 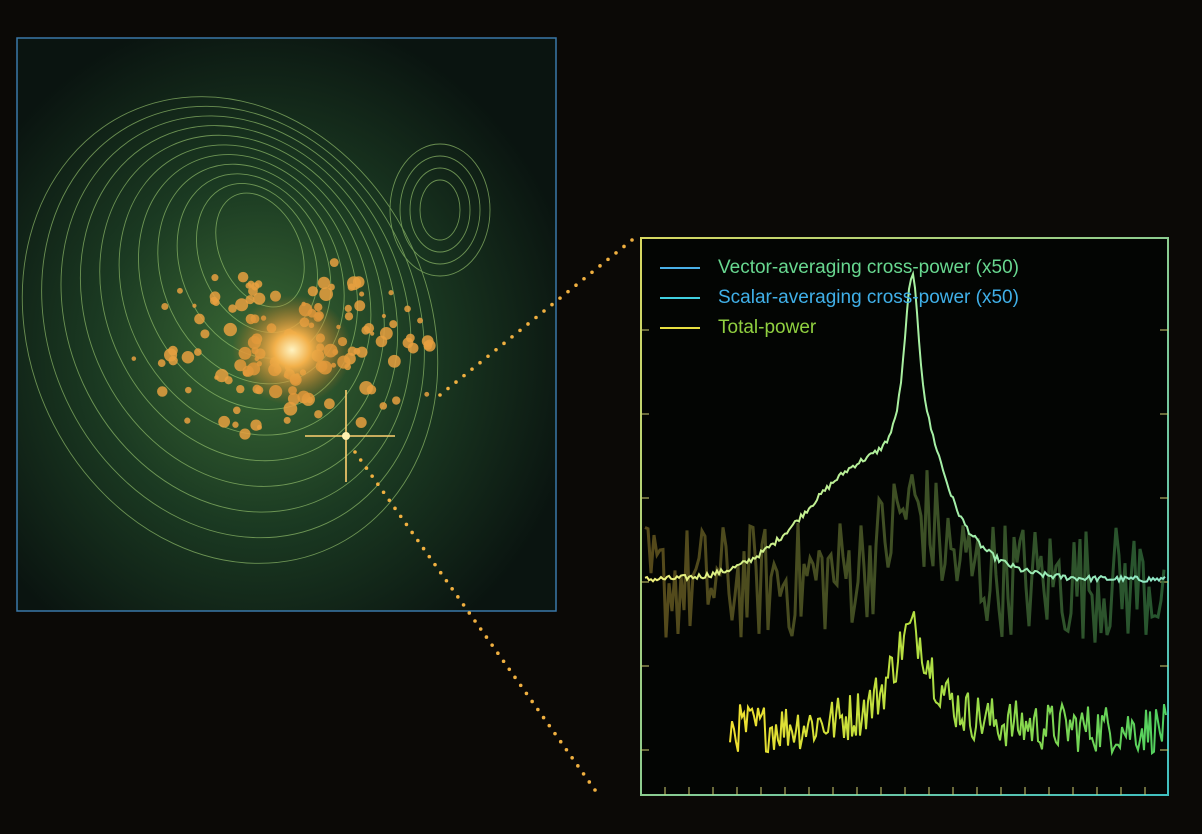 I want to click on background-spectrum, so click(x=905, y=556).